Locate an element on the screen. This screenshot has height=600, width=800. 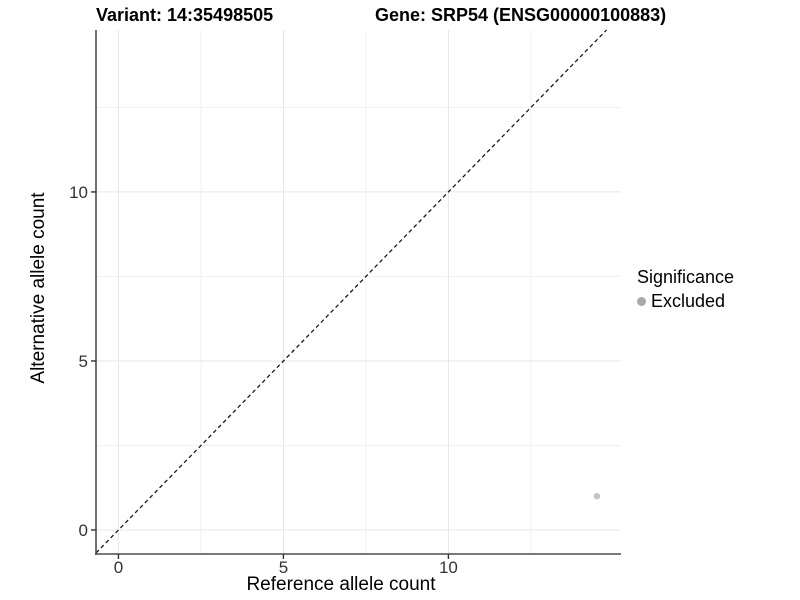
y-tick-label: 10 is located at coordinates (78, 192).